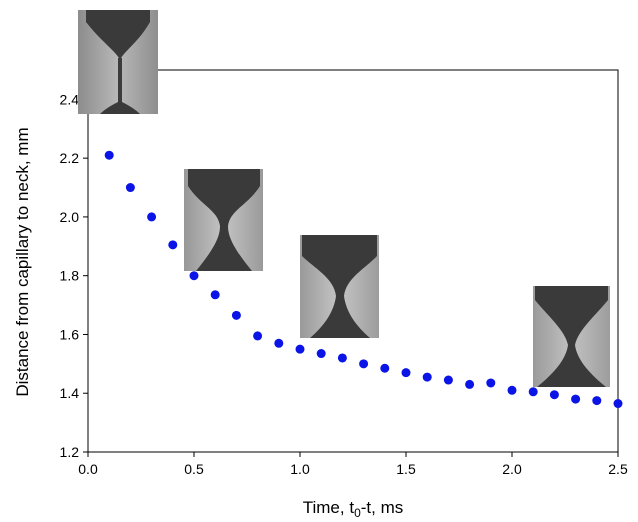  What do you see at coordinates (22, 261) in the screenshot?
I see `y-axis-title: Distance from capillary to neck, mm` at bounding box center [22, 261].